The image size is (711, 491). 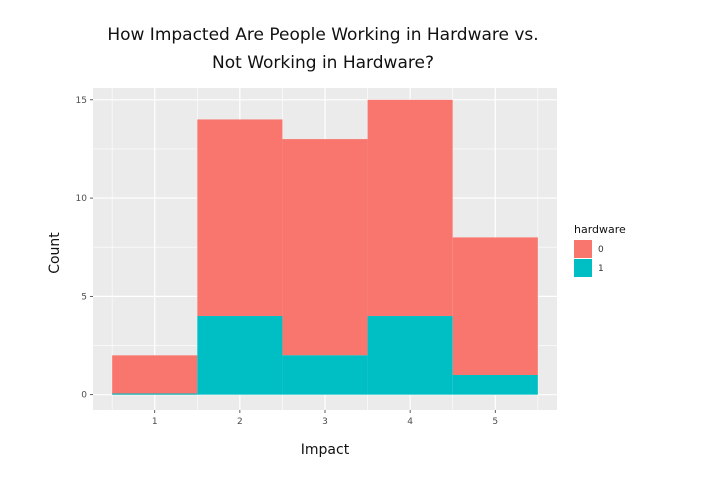 I want to click on x-tick-label: 1, so click(x=155, y=422).